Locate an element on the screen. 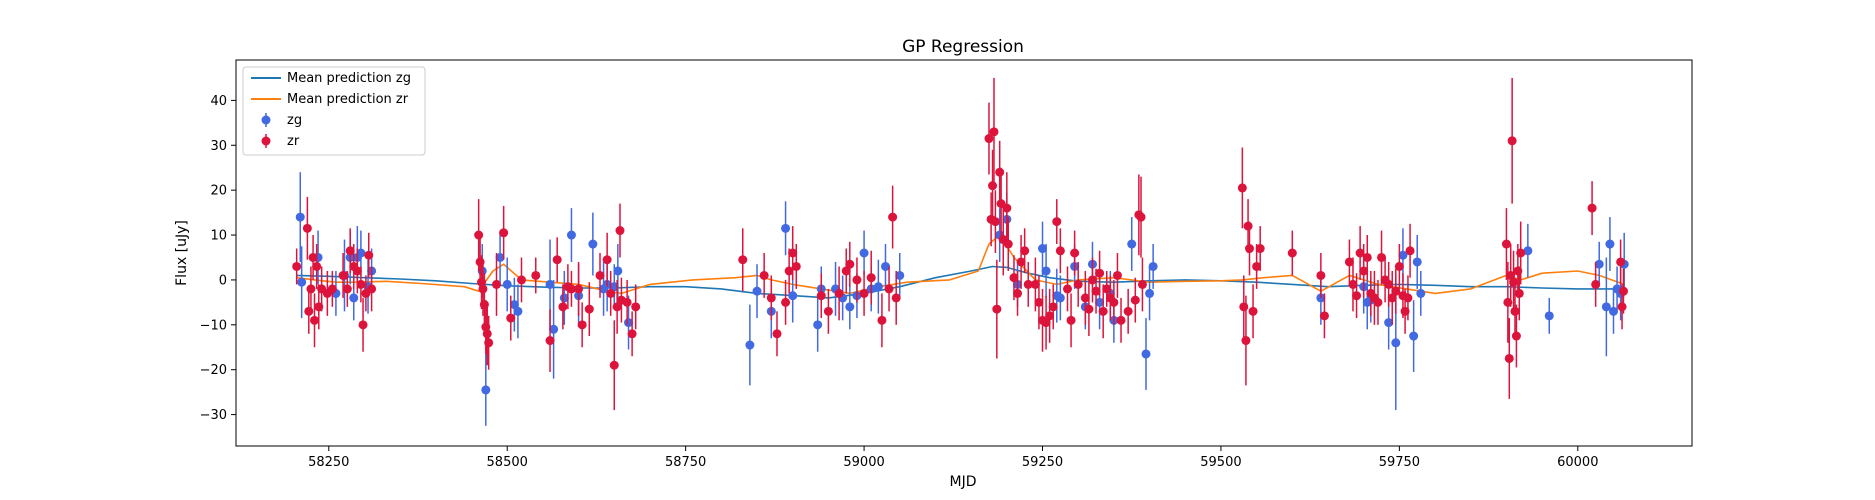 The width and height of the screenshot is (1875, 500). legend-label: zr is located at coordinates (293, 141).